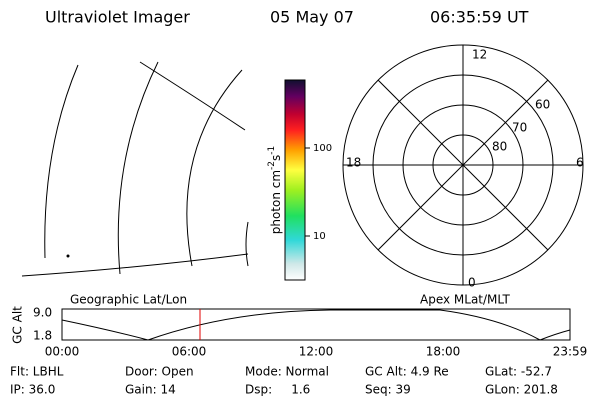 This screenshot has width=600, height=400. What do you see at coordinates (189, 352) in the screenshot?
I see `x-tick-label: 06:00` at bounding box center [189, 352].